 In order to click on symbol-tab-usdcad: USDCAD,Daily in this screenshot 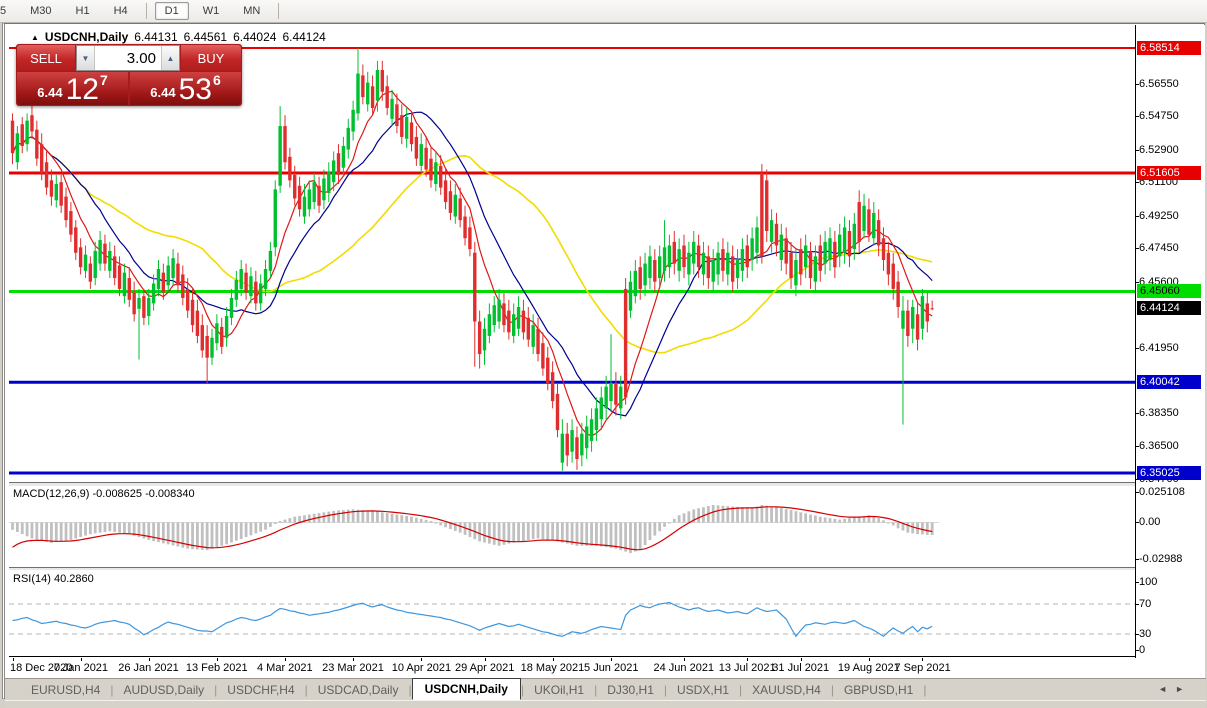, I will do `click(358, 689)`.